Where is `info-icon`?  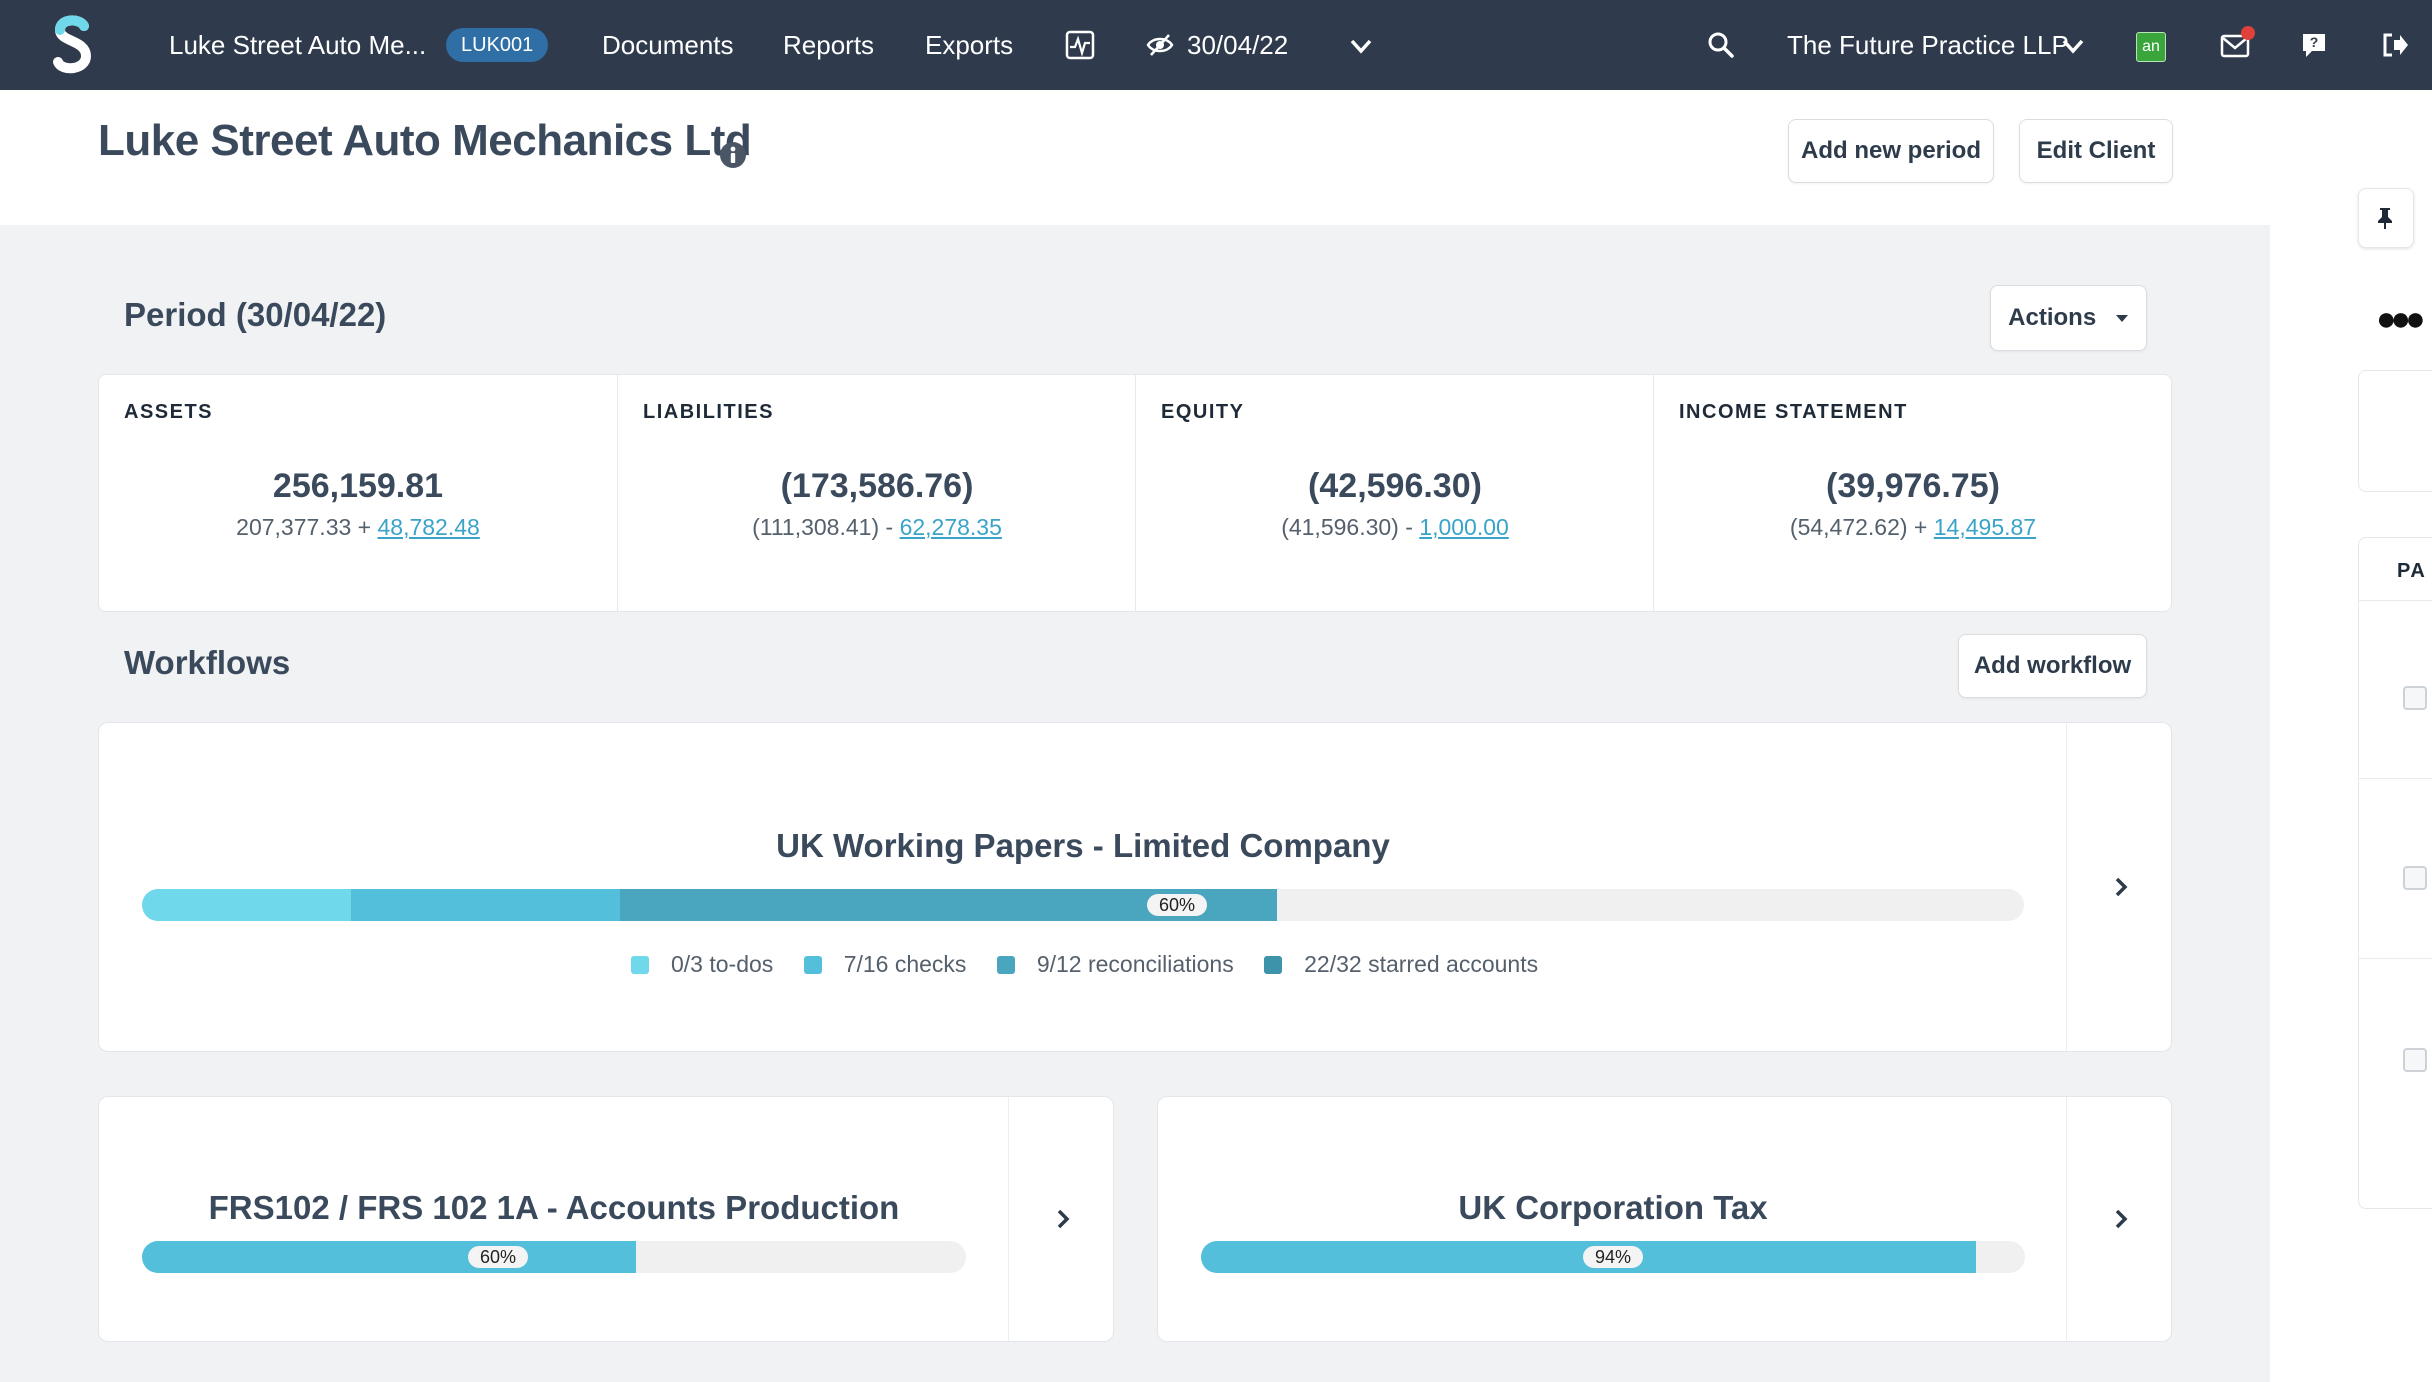
info-icon is located at coordinates (733, 155).